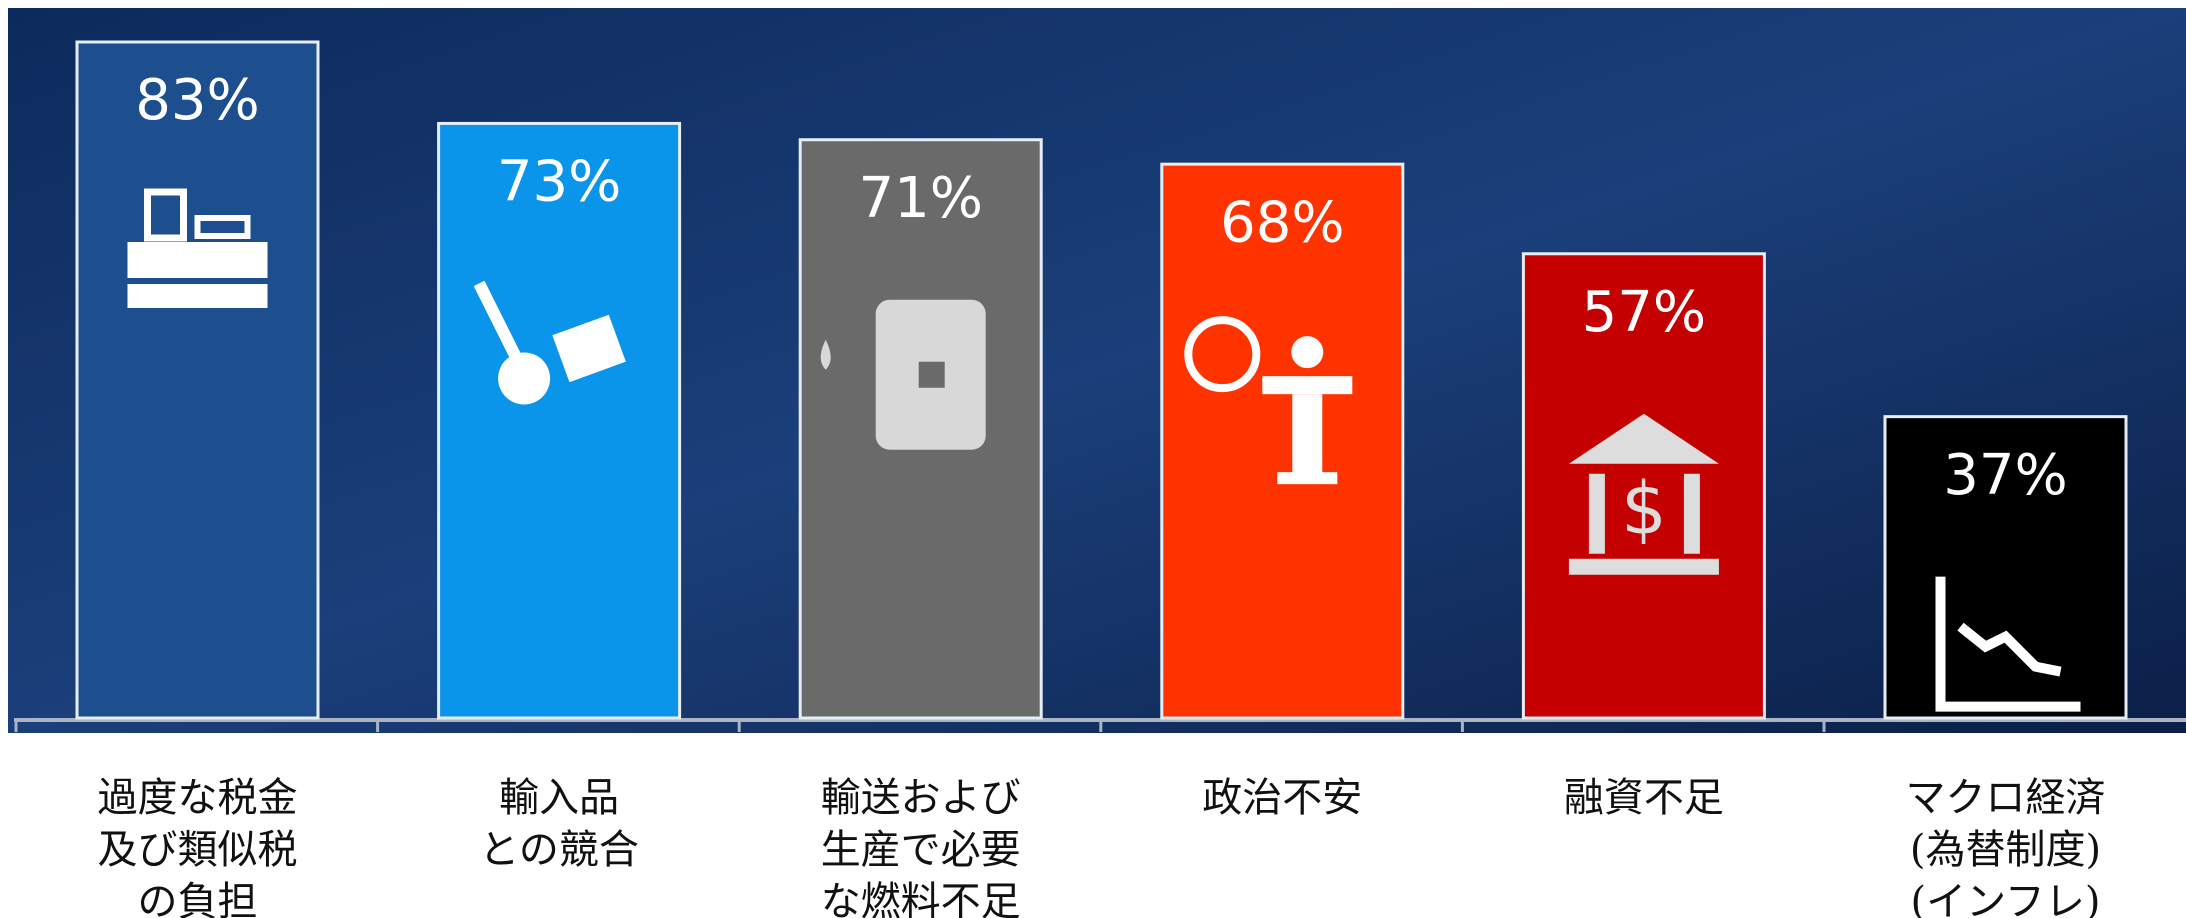  I want to click on category-label: 過度な税金 及び類似税 の負担, so click(197, 846).